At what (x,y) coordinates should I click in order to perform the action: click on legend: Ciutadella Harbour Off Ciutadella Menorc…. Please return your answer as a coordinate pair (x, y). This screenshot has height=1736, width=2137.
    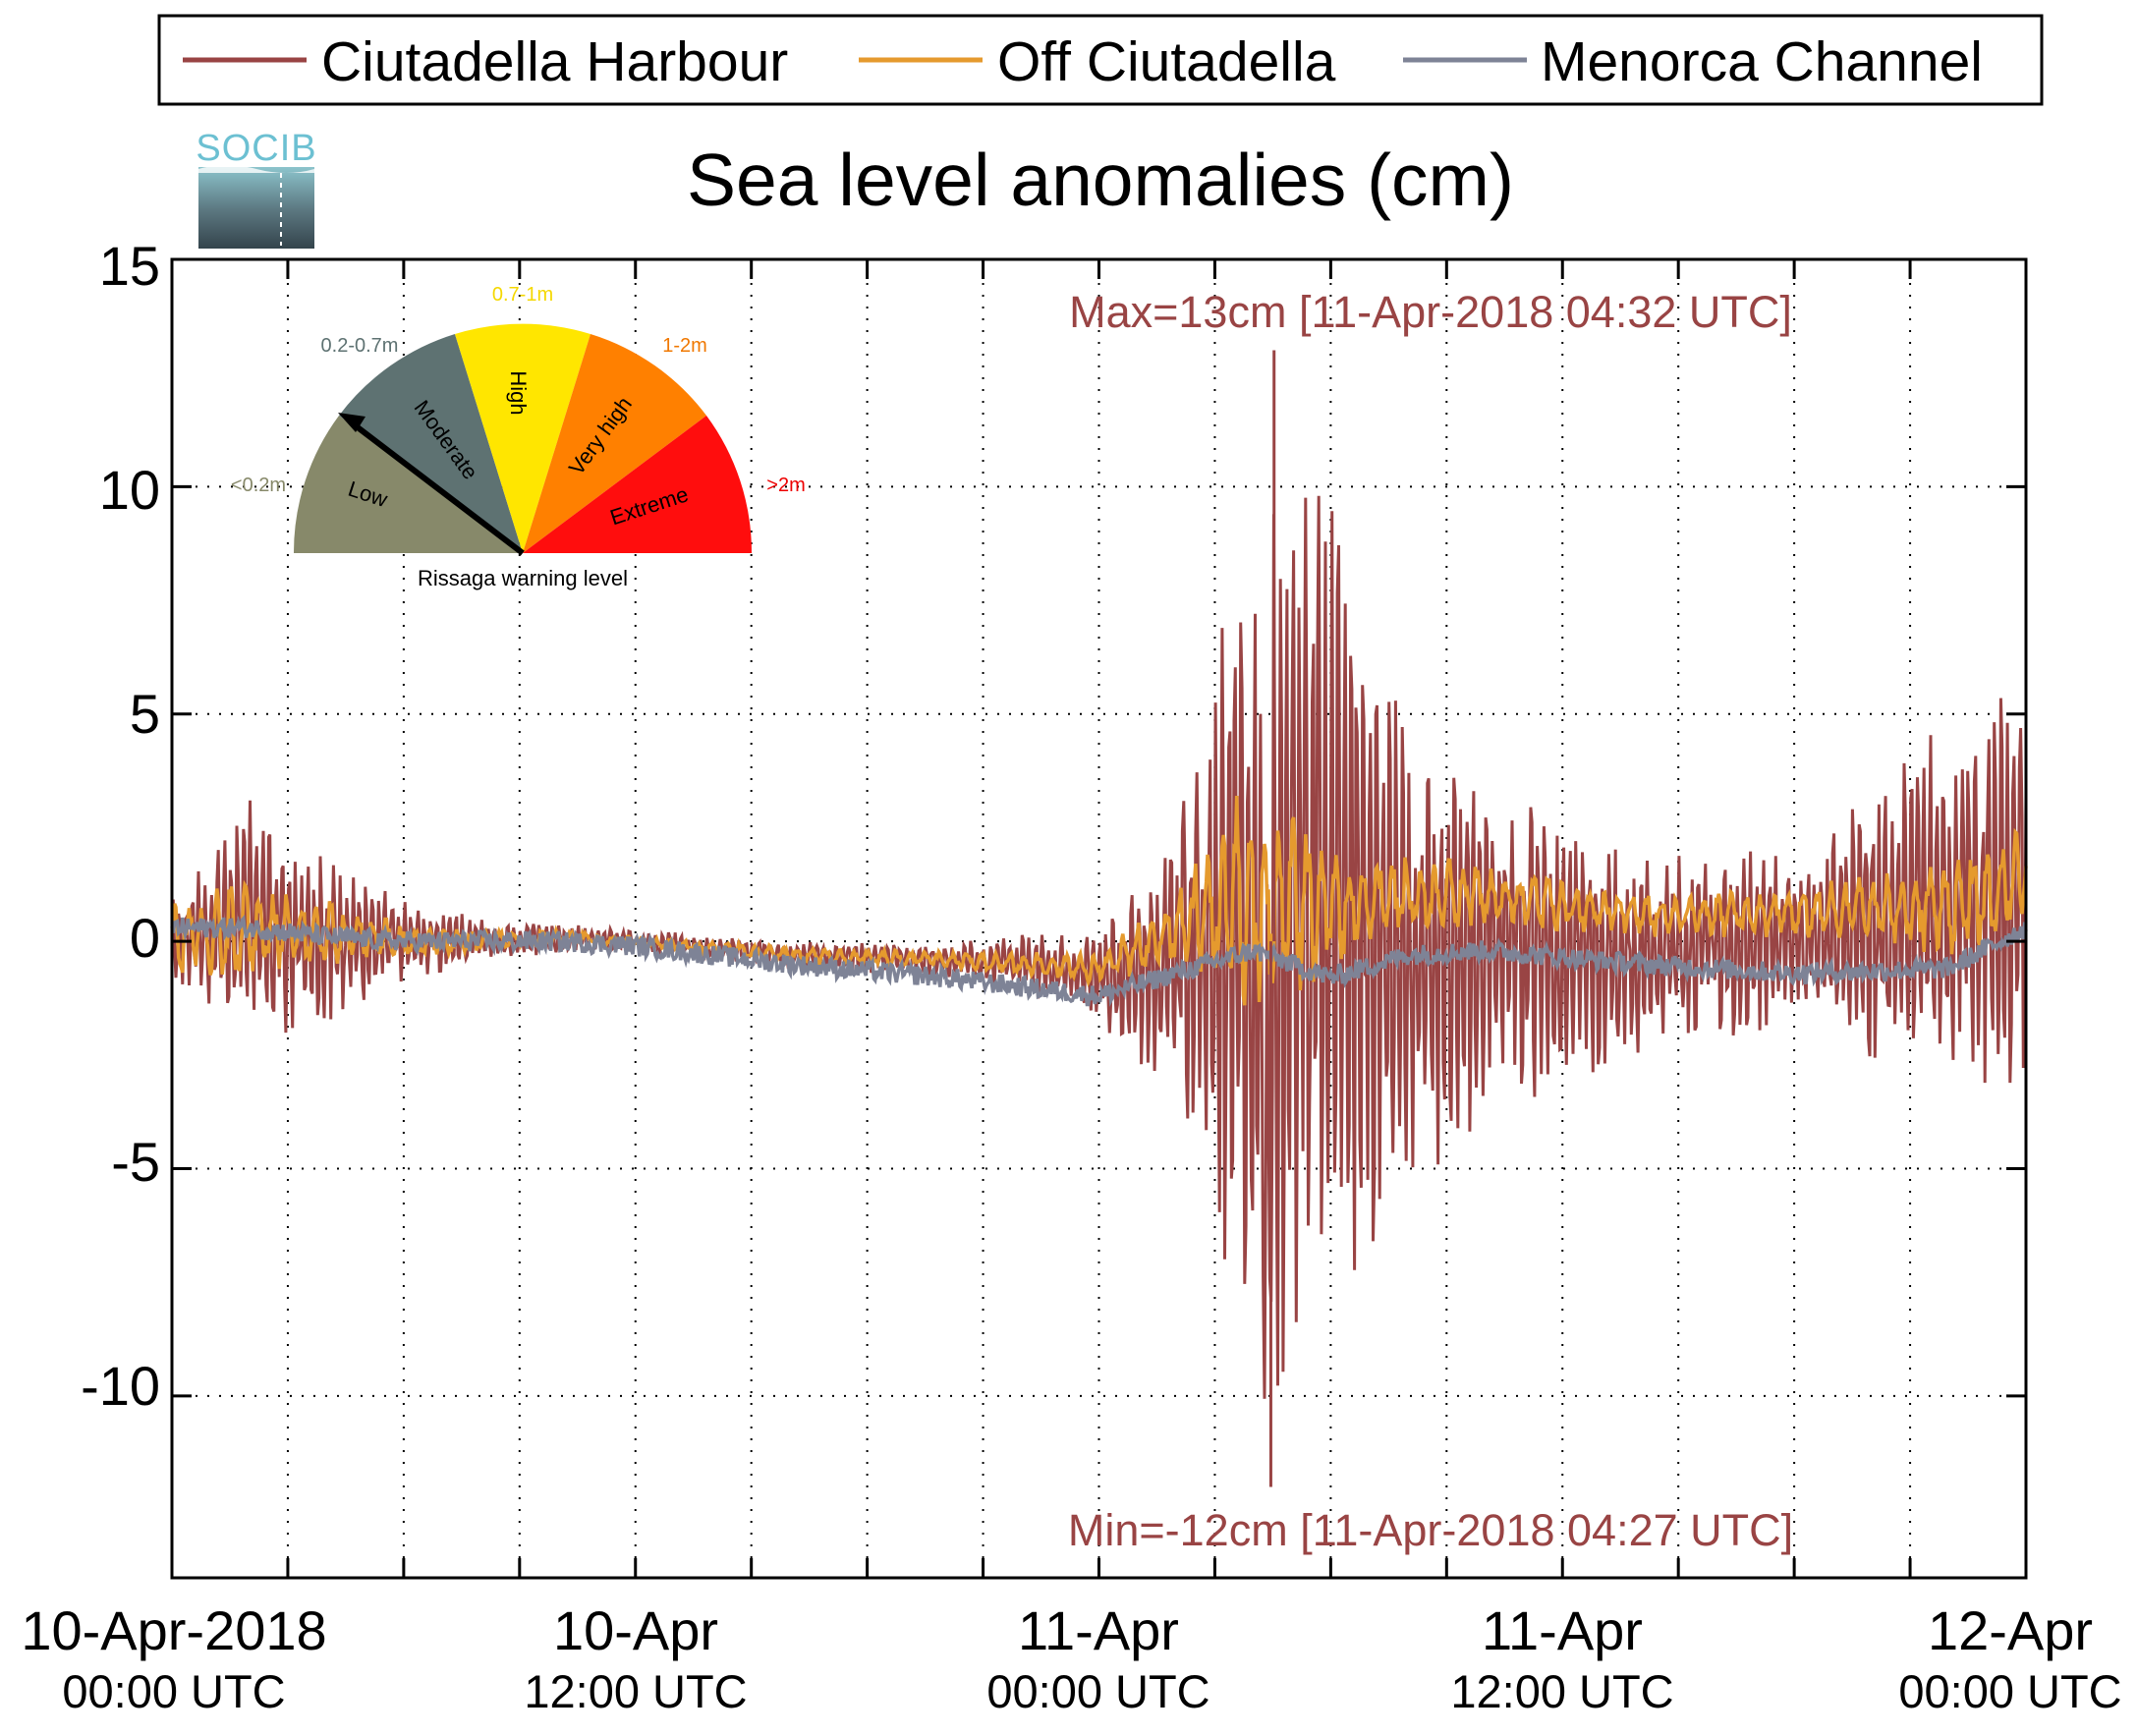
    Looking at the image, I should click on (1100, 60).